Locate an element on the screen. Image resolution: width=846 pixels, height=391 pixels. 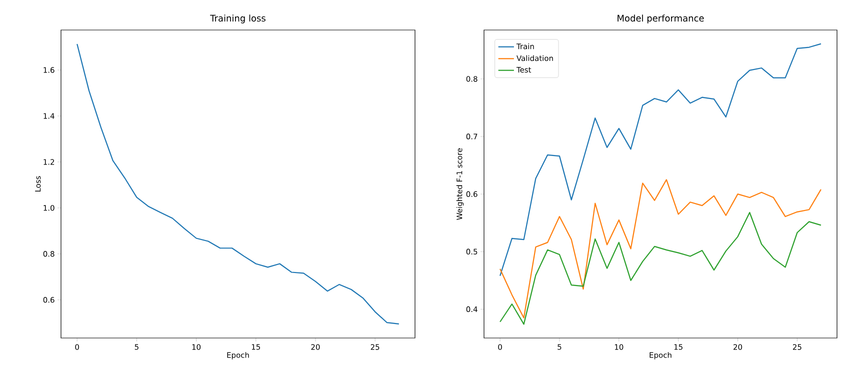
chart-title: Model performance is located at coordinates (661, 19).